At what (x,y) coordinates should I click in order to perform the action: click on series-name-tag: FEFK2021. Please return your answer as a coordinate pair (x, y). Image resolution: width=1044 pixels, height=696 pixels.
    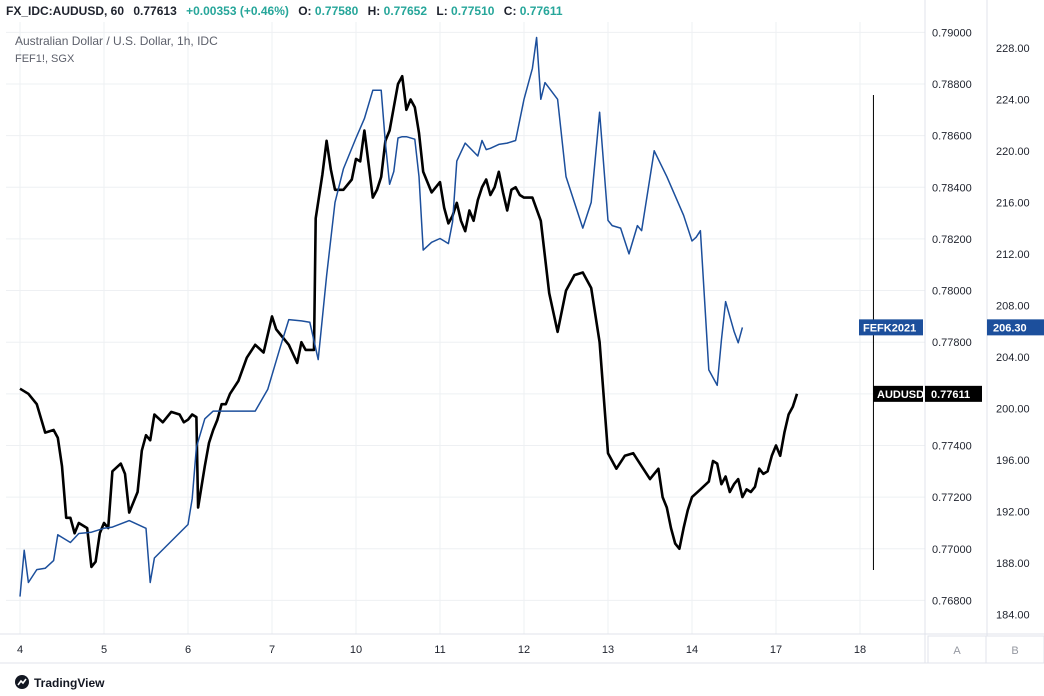
    Looking at the image, I should click on (889, 328).